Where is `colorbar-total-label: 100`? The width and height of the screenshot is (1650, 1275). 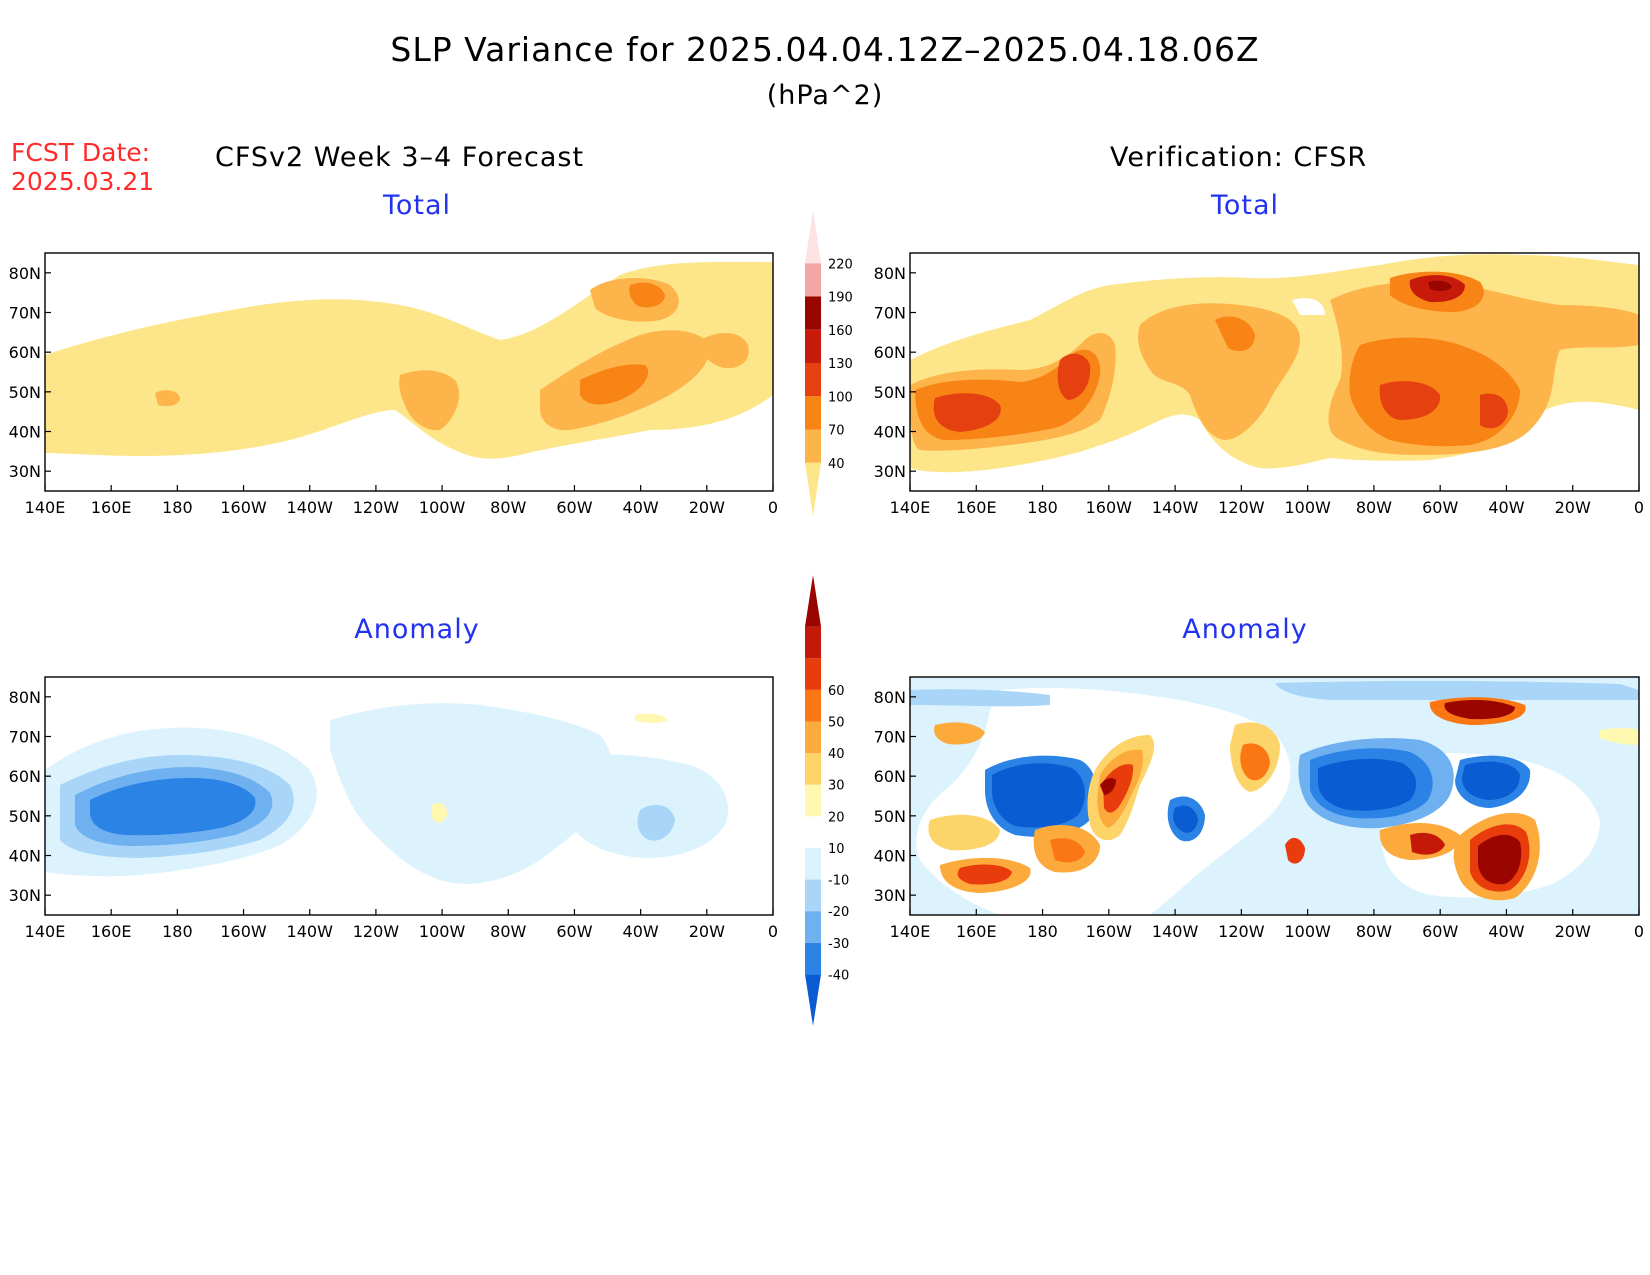
colorbar-total-label: 100 is located at coordinates (840, 397).